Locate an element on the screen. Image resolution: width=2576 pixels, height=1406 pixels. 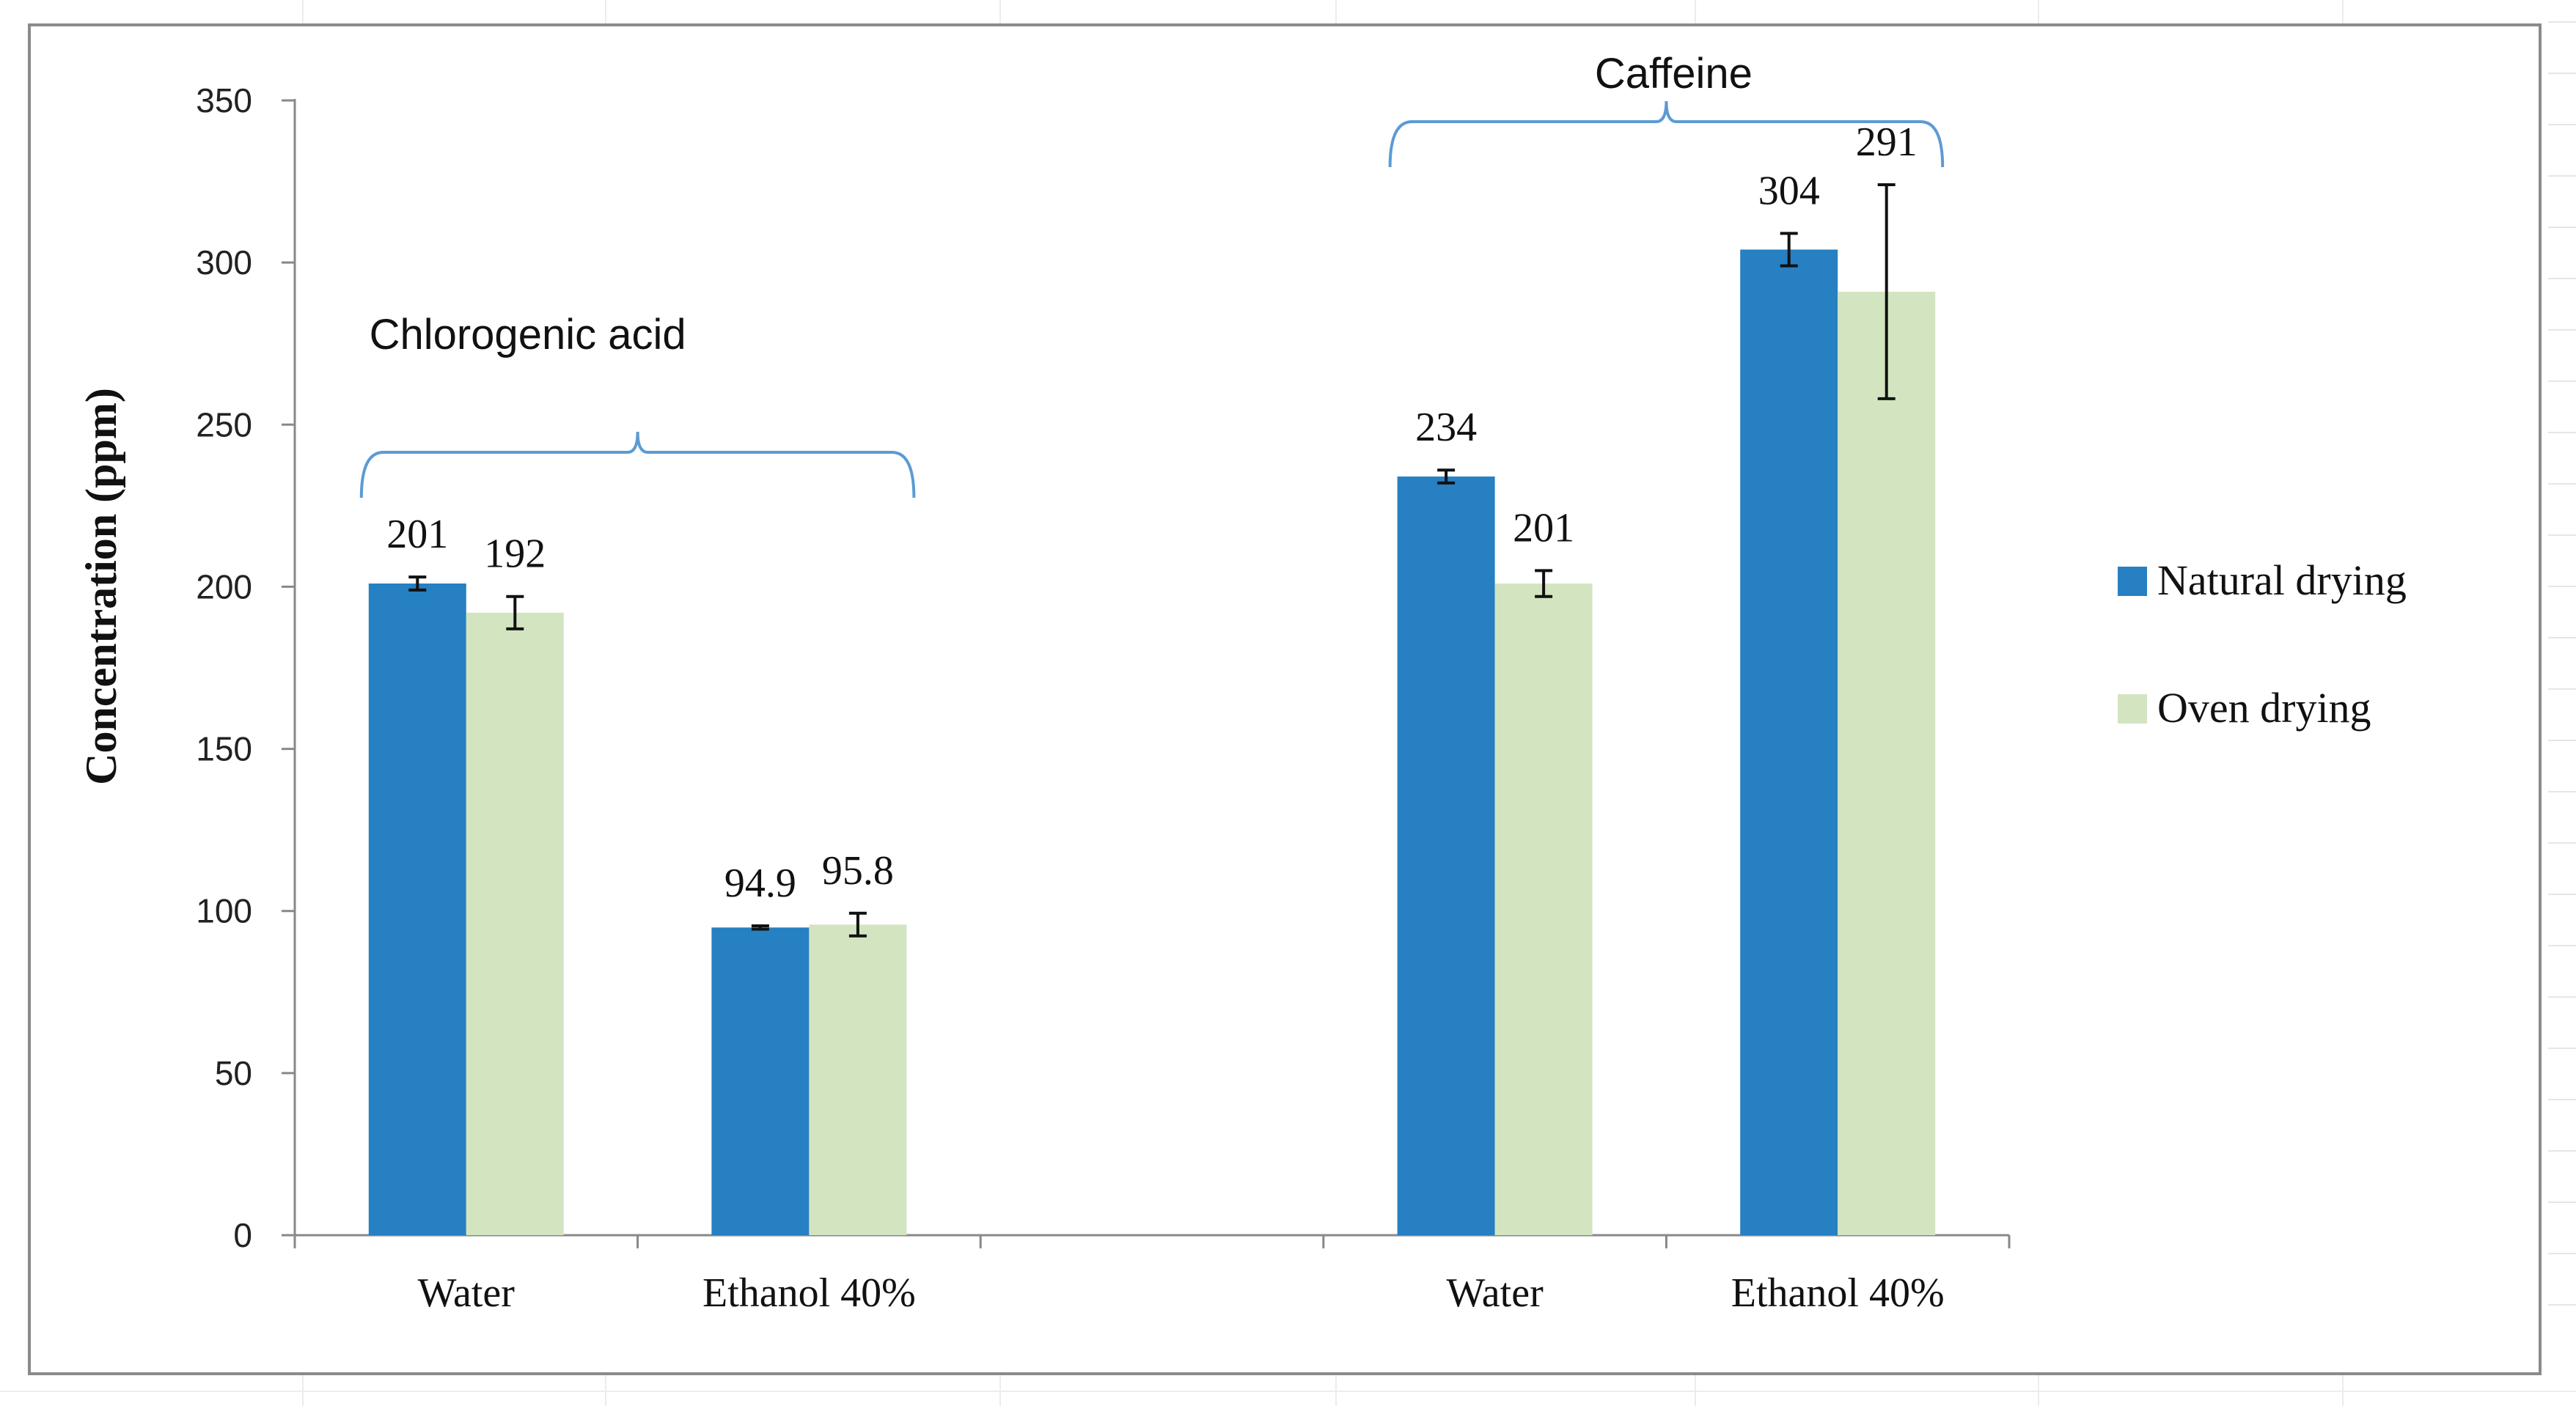
data-label-0-1: 94.9 is located at coordinates (760, 883).